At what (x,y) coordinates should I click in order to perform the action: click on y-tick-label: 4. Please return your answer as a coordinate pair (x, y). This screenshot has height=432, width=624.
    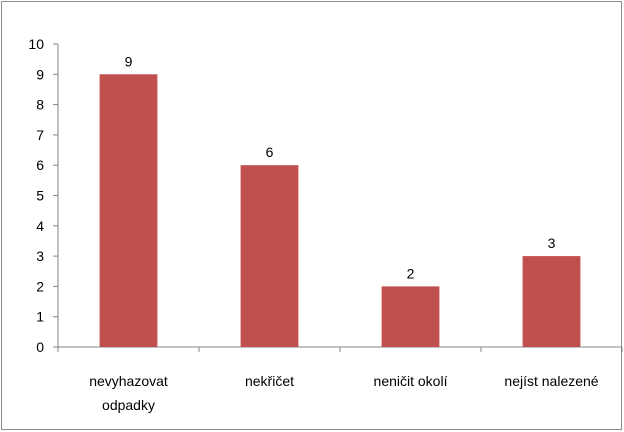
    Looking at the image, I should click on (40, 226).